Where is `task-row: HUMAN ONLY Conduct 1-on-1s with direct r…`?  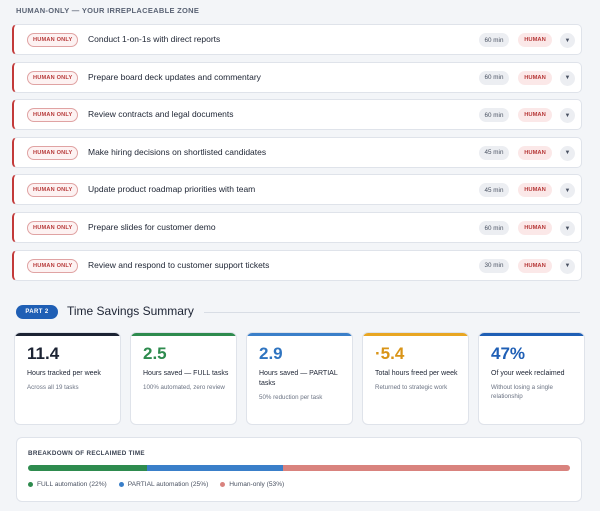
task-row: HUMAN ONLY Conduct 1-on-1s with direct r… is located at coordinates (297, 39).